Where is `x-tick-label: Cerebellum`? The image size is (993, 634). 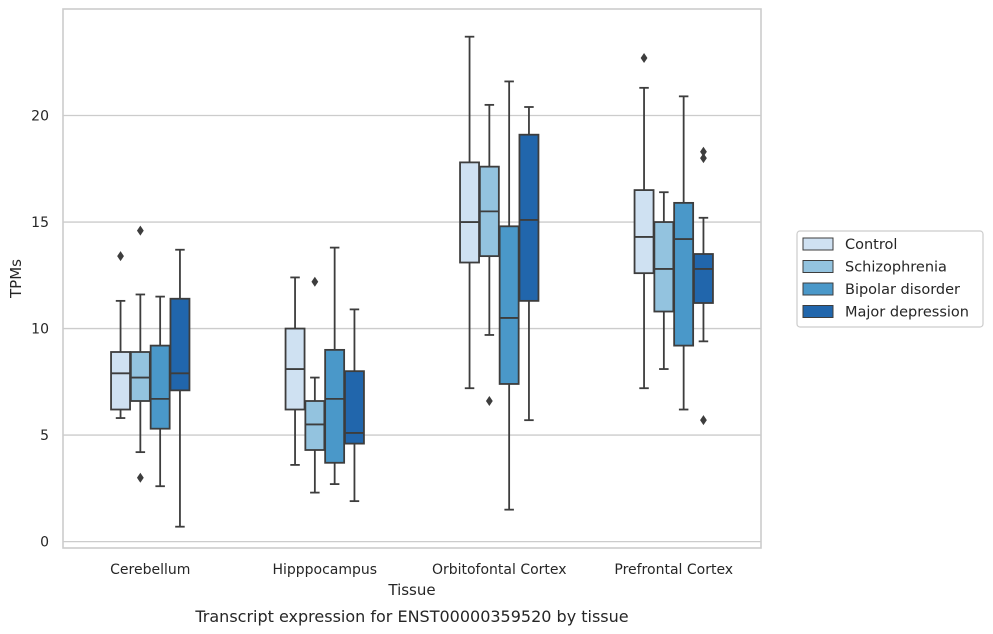
x-tick-label: Cerebellum is located at coordinates (150, 570).